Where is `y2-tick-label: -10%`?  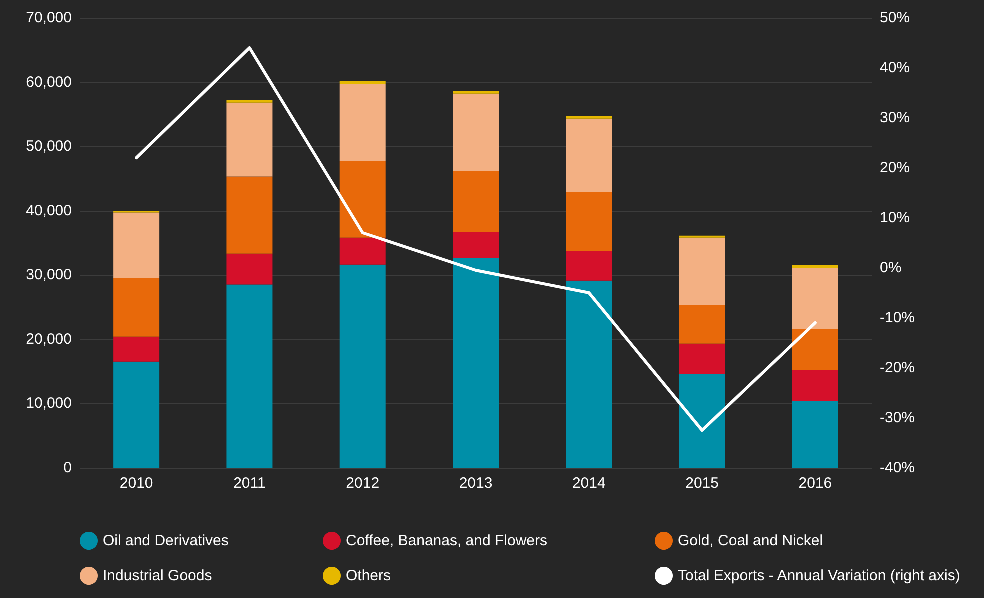 y2-tick-label: -10% is located at coordinates (898, 318).